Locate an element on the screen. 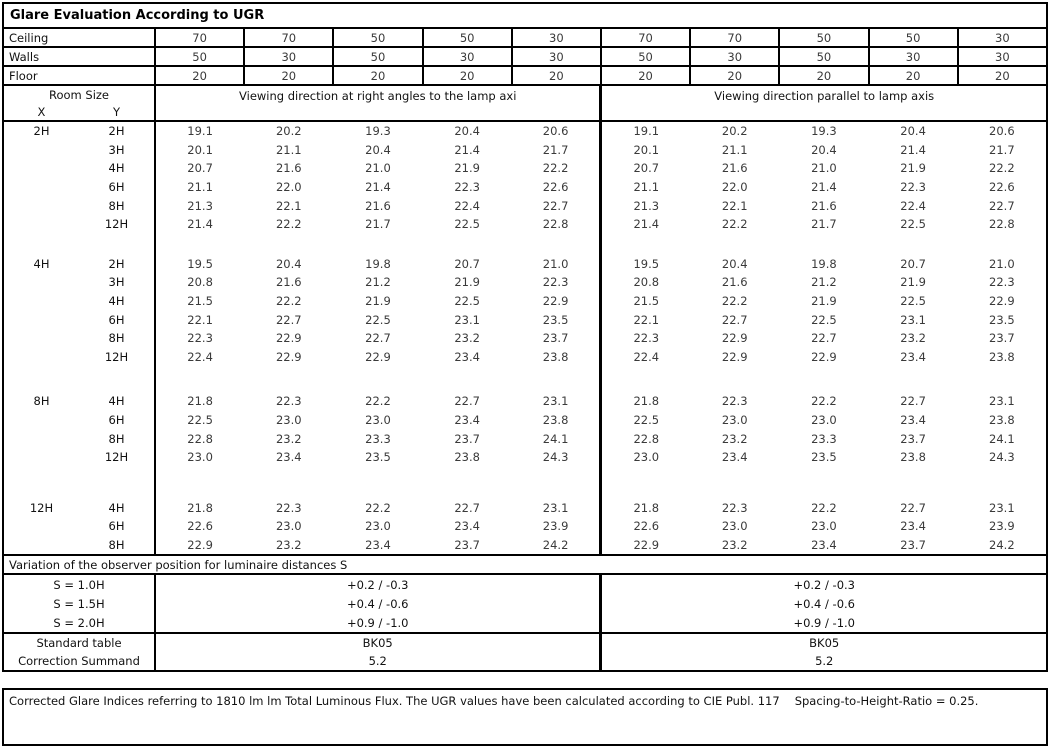 This screenshot has height=750, width=1050. room-y-cell: 3H is located at coordinates (117, 150).